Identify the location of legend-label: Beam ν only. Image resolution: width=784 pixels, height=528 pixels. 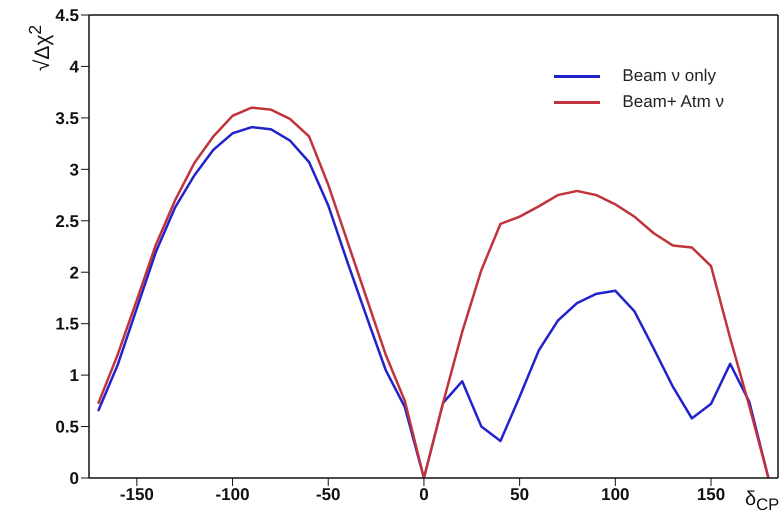
(669, 76).